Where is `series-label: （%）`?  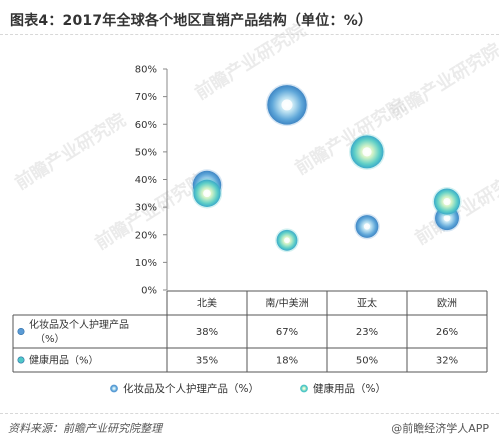 series-label: （%） is located at coordinates (50, 339).